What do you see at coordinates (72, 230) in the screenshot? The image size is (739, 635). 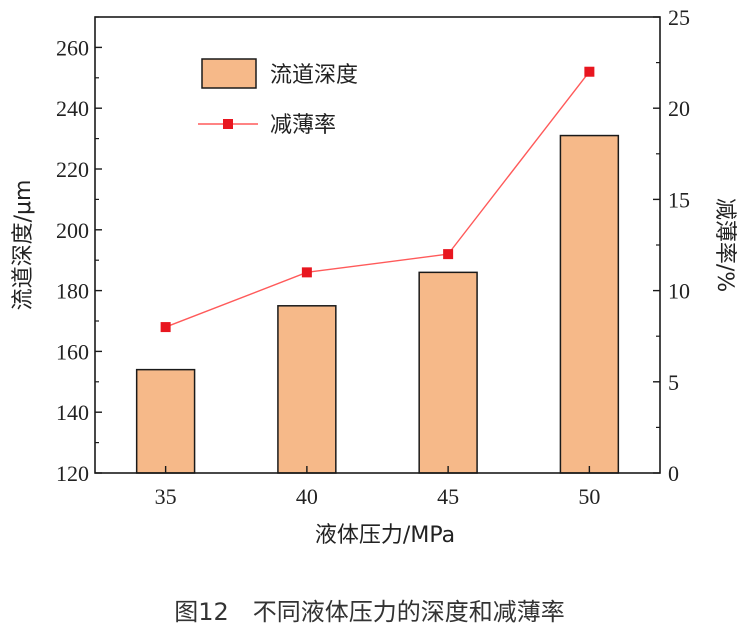 I see `left-tick-label: 200` at bounding box center [72, 230].